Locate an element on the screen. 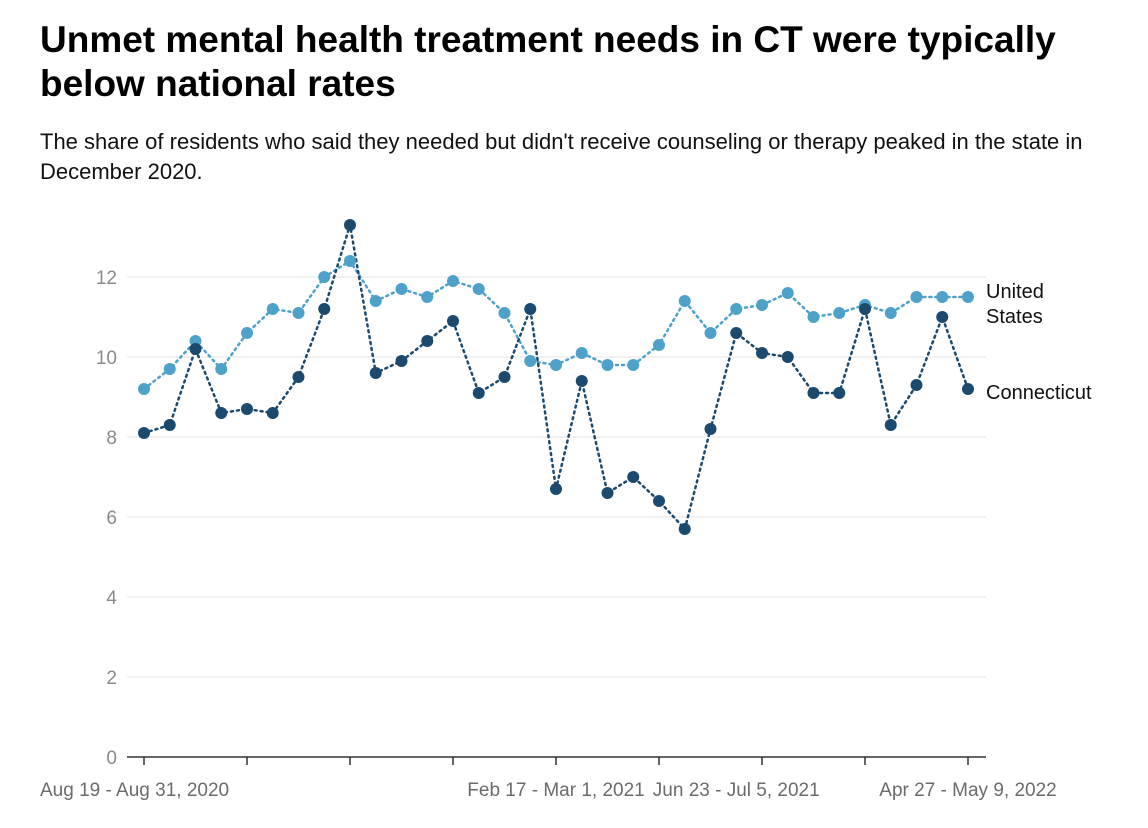  y-tick-label: 4 is located at coordinates (111, 598).